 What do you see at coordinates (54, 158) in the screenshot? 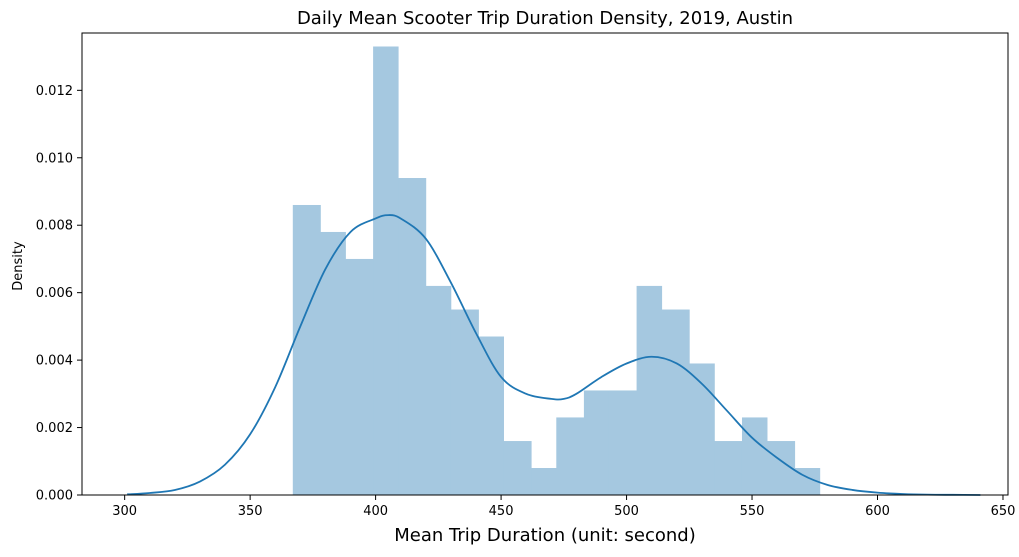
I see `y-tick-label: 0.010` at bounding box center [54, 158].